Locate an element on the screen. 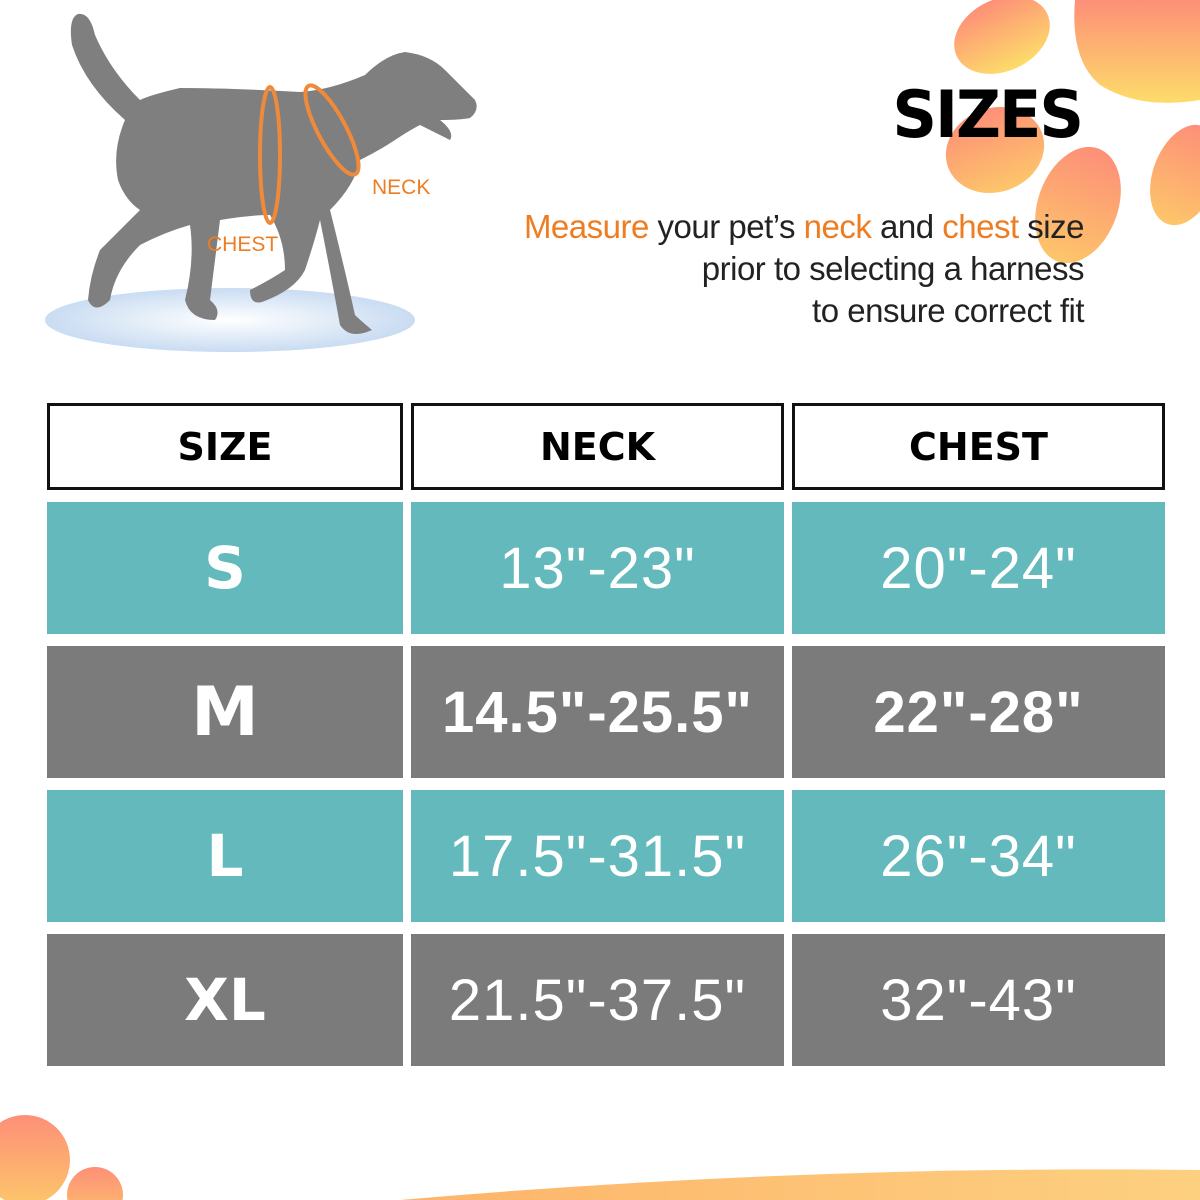  column-header-neck: NECK is located at coordinates (597, 446).